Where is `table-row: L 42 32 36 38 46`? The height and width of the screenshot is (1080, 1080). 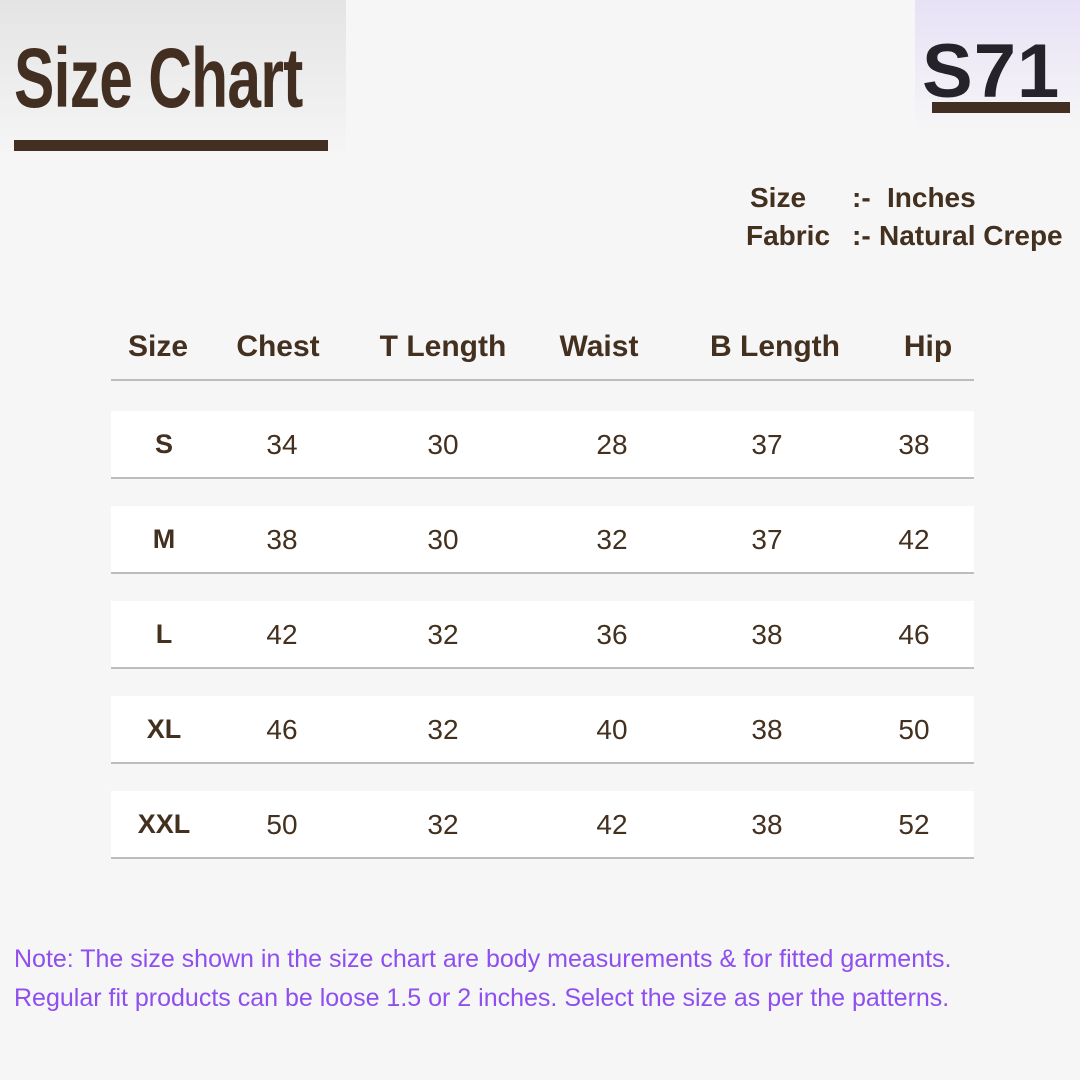 table-row: L 42 32 36 38 46 is located at coordinates (542, 635).